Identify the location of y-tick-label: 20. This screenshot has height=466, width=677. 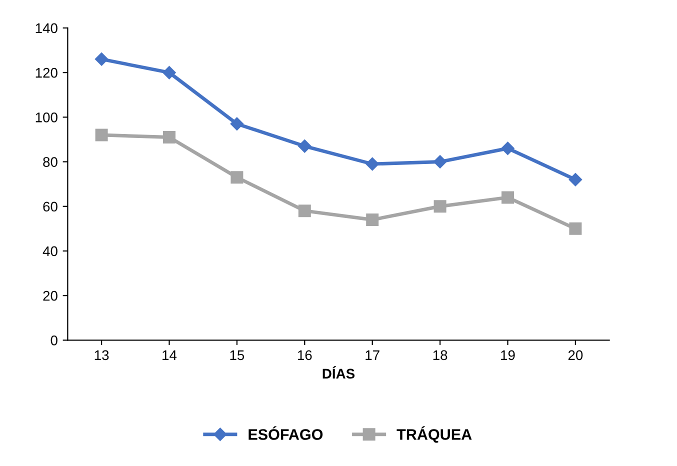
(50, 295).